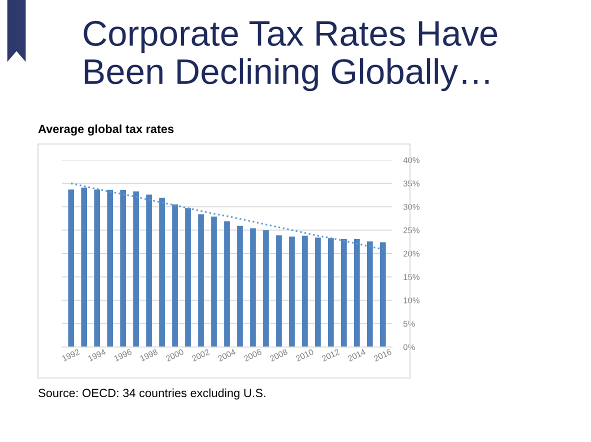 The width and height of the screenshot is (591, 442). Describe the element at coordinates (174, 355) in the screenshot. I see `x-tick-label: 2000` at that location.